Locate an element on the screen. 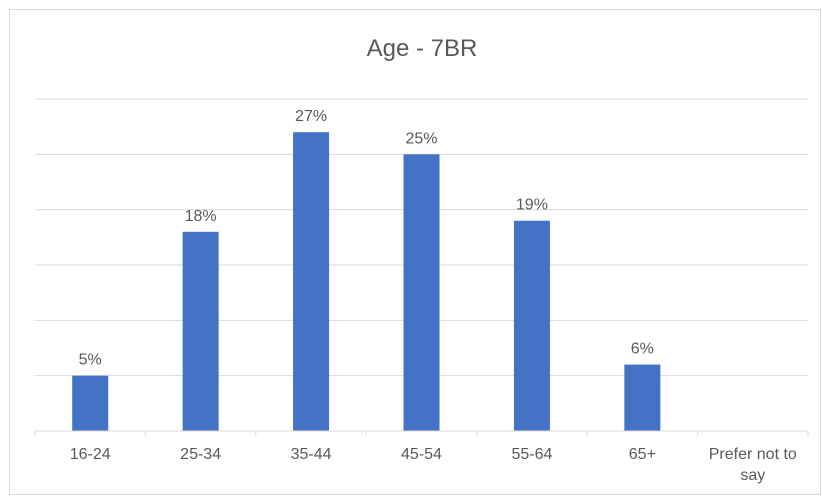  data-label: 6% is located at coordinates (642, 349).